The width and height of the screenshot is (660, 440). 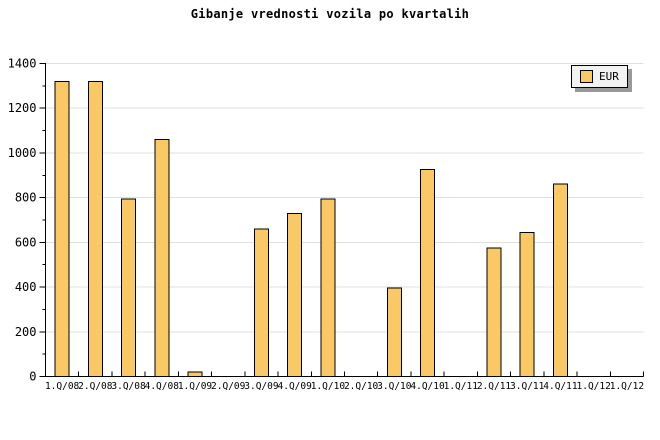 What do you see at coordinates (609, 76) in the screenshot?
I see `legend-label: EUR` at bounding box center [609, 76].